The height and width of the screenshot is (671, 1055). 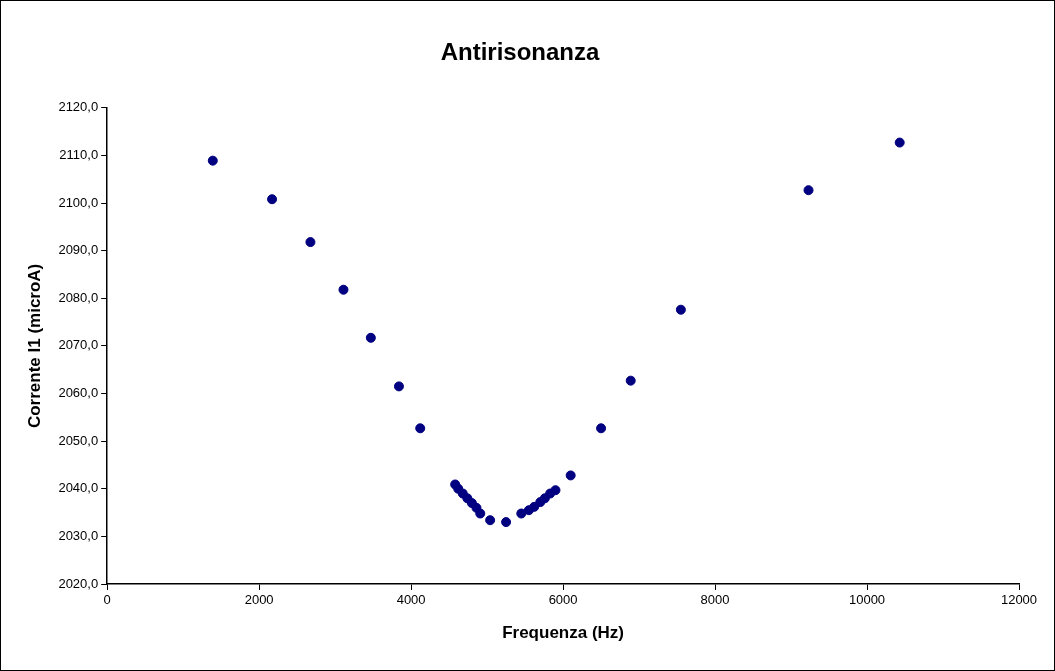 What do you see at coordinates (78, 345) in the screenshot?
I see `y-tick-label: 2070,0` at bounding box center [78, 345].